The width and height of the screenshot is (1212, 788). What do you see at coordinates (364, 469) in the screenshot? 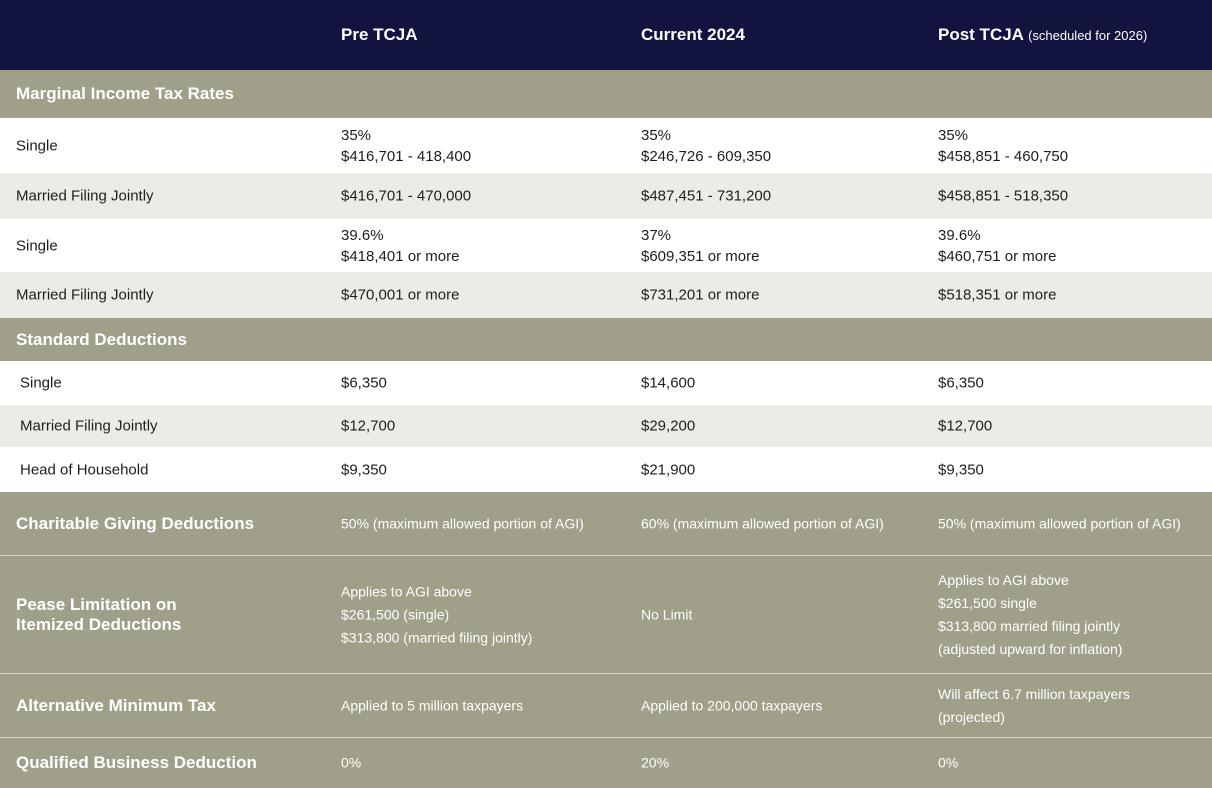
I see `cell-pre: $9,350` at bounding box center [364, 469].